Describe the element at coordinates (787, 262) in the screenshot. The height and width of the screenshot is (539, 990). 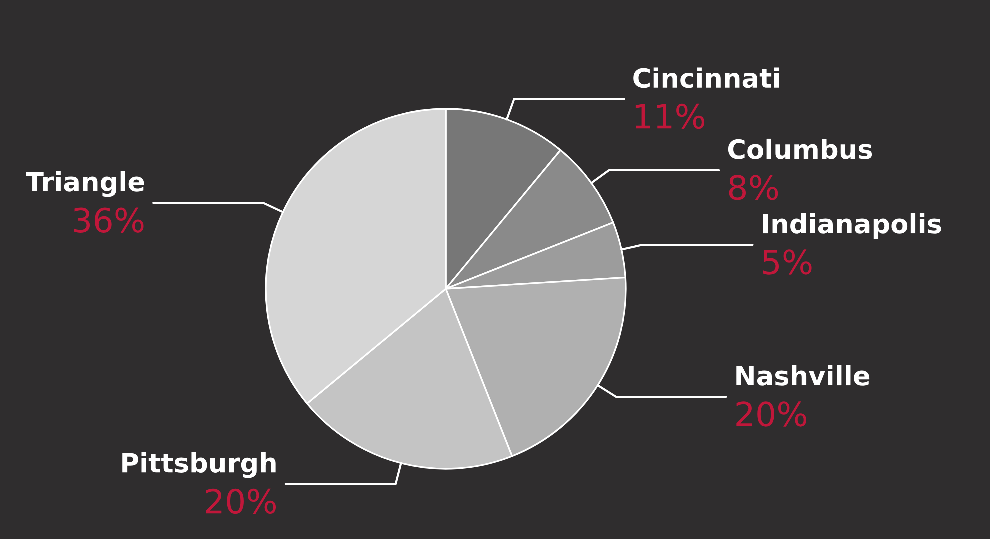
I see `data-label: 5%` at that location.